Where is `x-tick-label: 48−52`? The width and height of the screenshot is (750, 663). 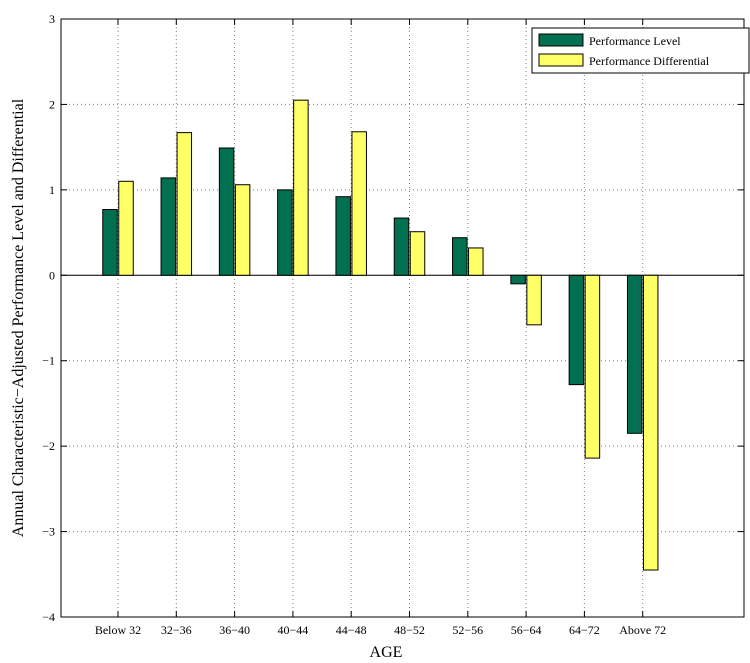
x-tick-label: 48−52 is located at coordinates (409, 630).